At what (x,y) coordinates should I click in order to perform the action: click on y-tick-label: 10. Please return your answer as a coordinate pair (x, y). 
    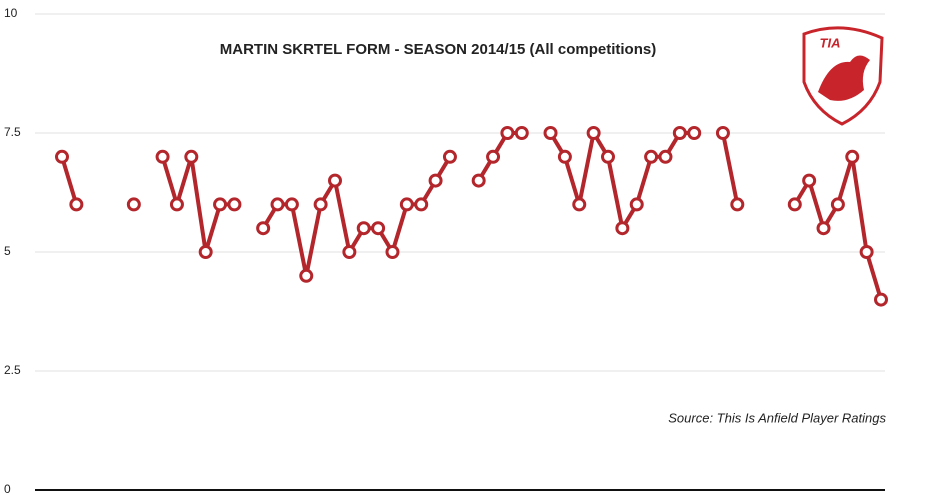
    Looking at the image, I should click on (11, 13).